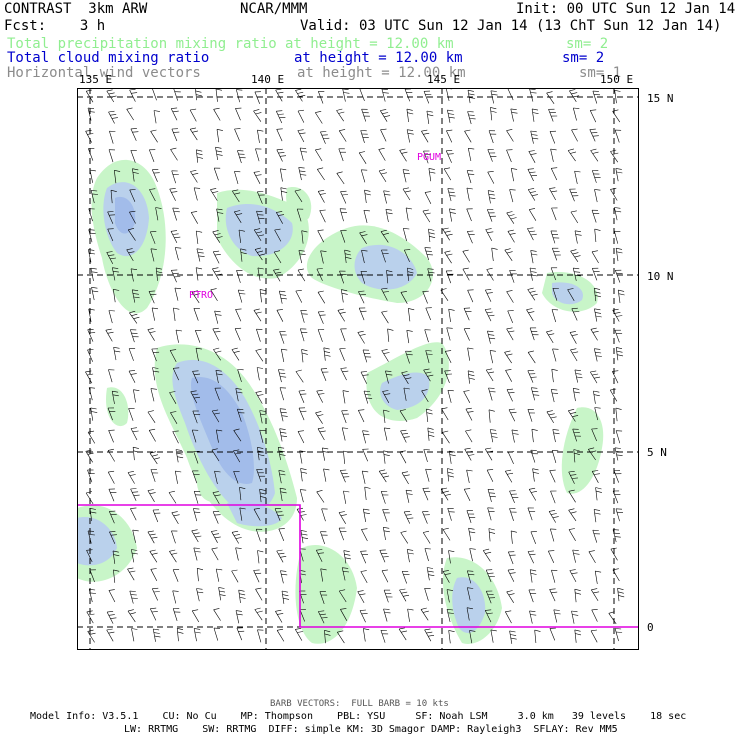 This screenshot has height=740, width=740. Describe the element at coordinates (104, 73) in the screenshot. I see `wind-field-label: Horizontal wind vectors` at that location.